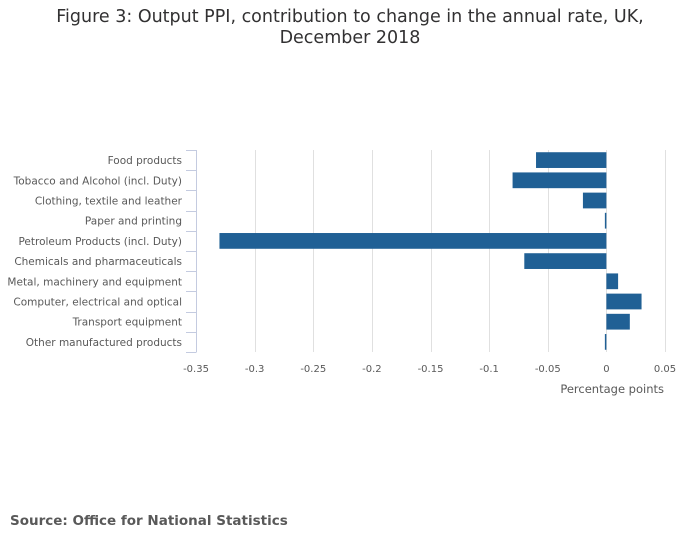 This screenshot has height=549, width=700. What do you see at coordinates (372, 369) in the screenshot?
I see `x-tick-label: -0.2` at bounding box center [372, 369].